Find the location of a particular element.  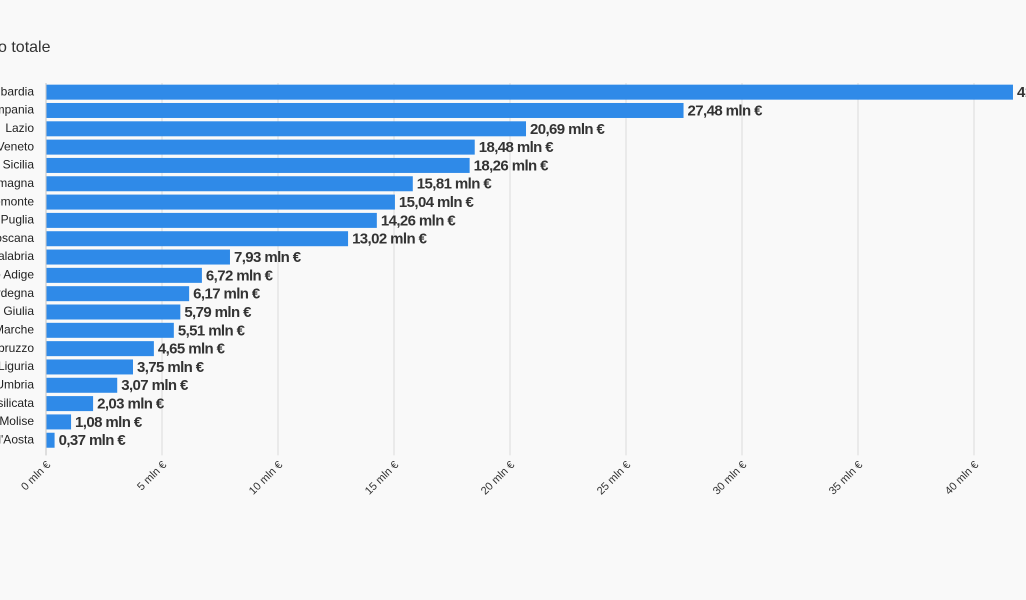

x-tick-label: 10 mln € is located at coordinates (266, 478).